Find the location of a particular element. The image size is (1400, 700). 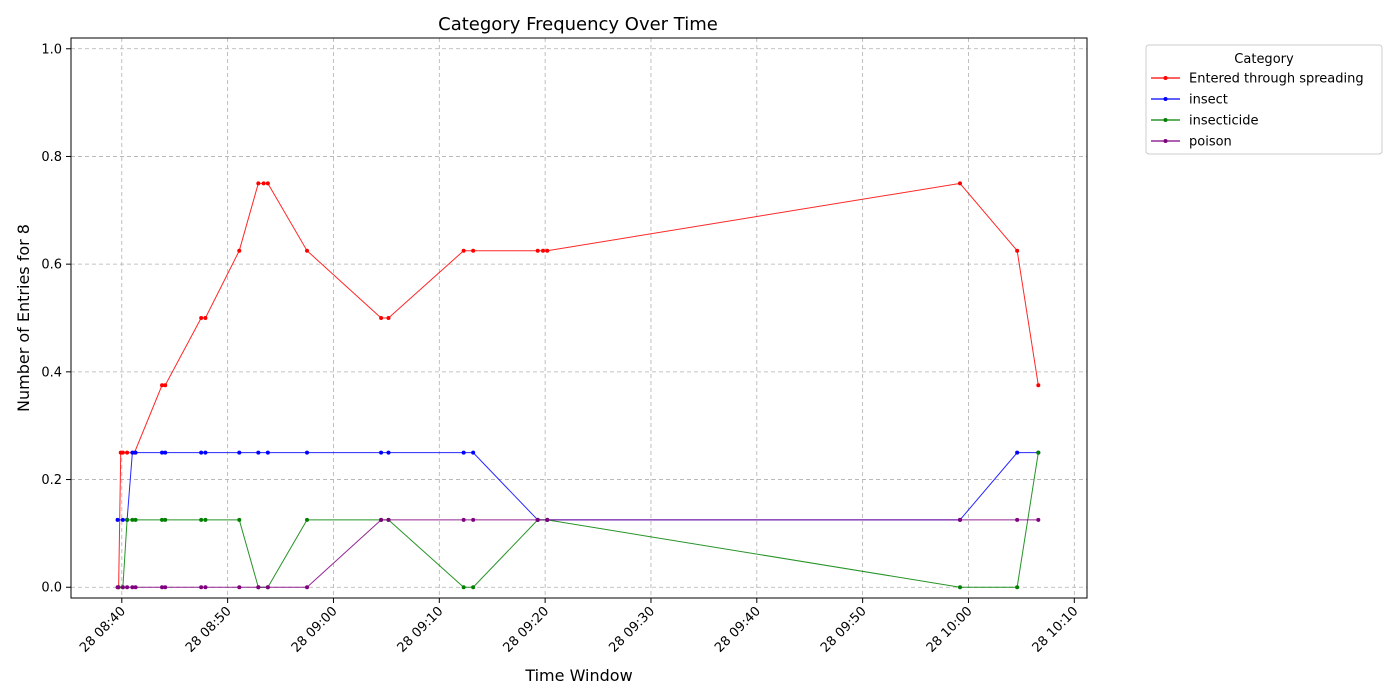

x-tick-label: 28 08:40 is located at coordinates (103, 630).